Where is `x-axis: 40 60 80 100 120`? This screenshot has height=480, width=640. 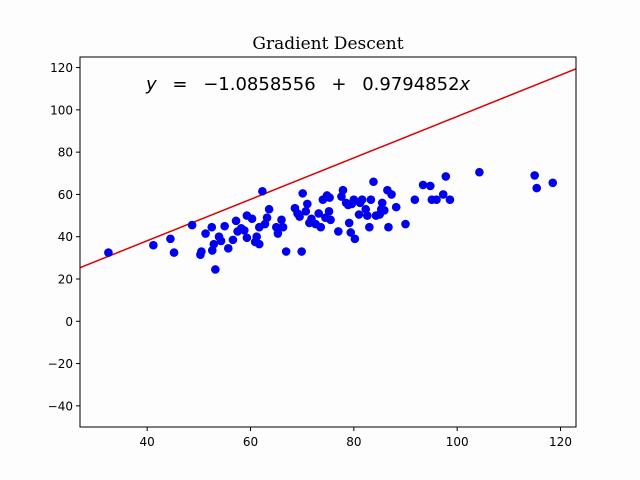 x-axis: 40 60 80 100 120 is located at coordinates (356, 438).